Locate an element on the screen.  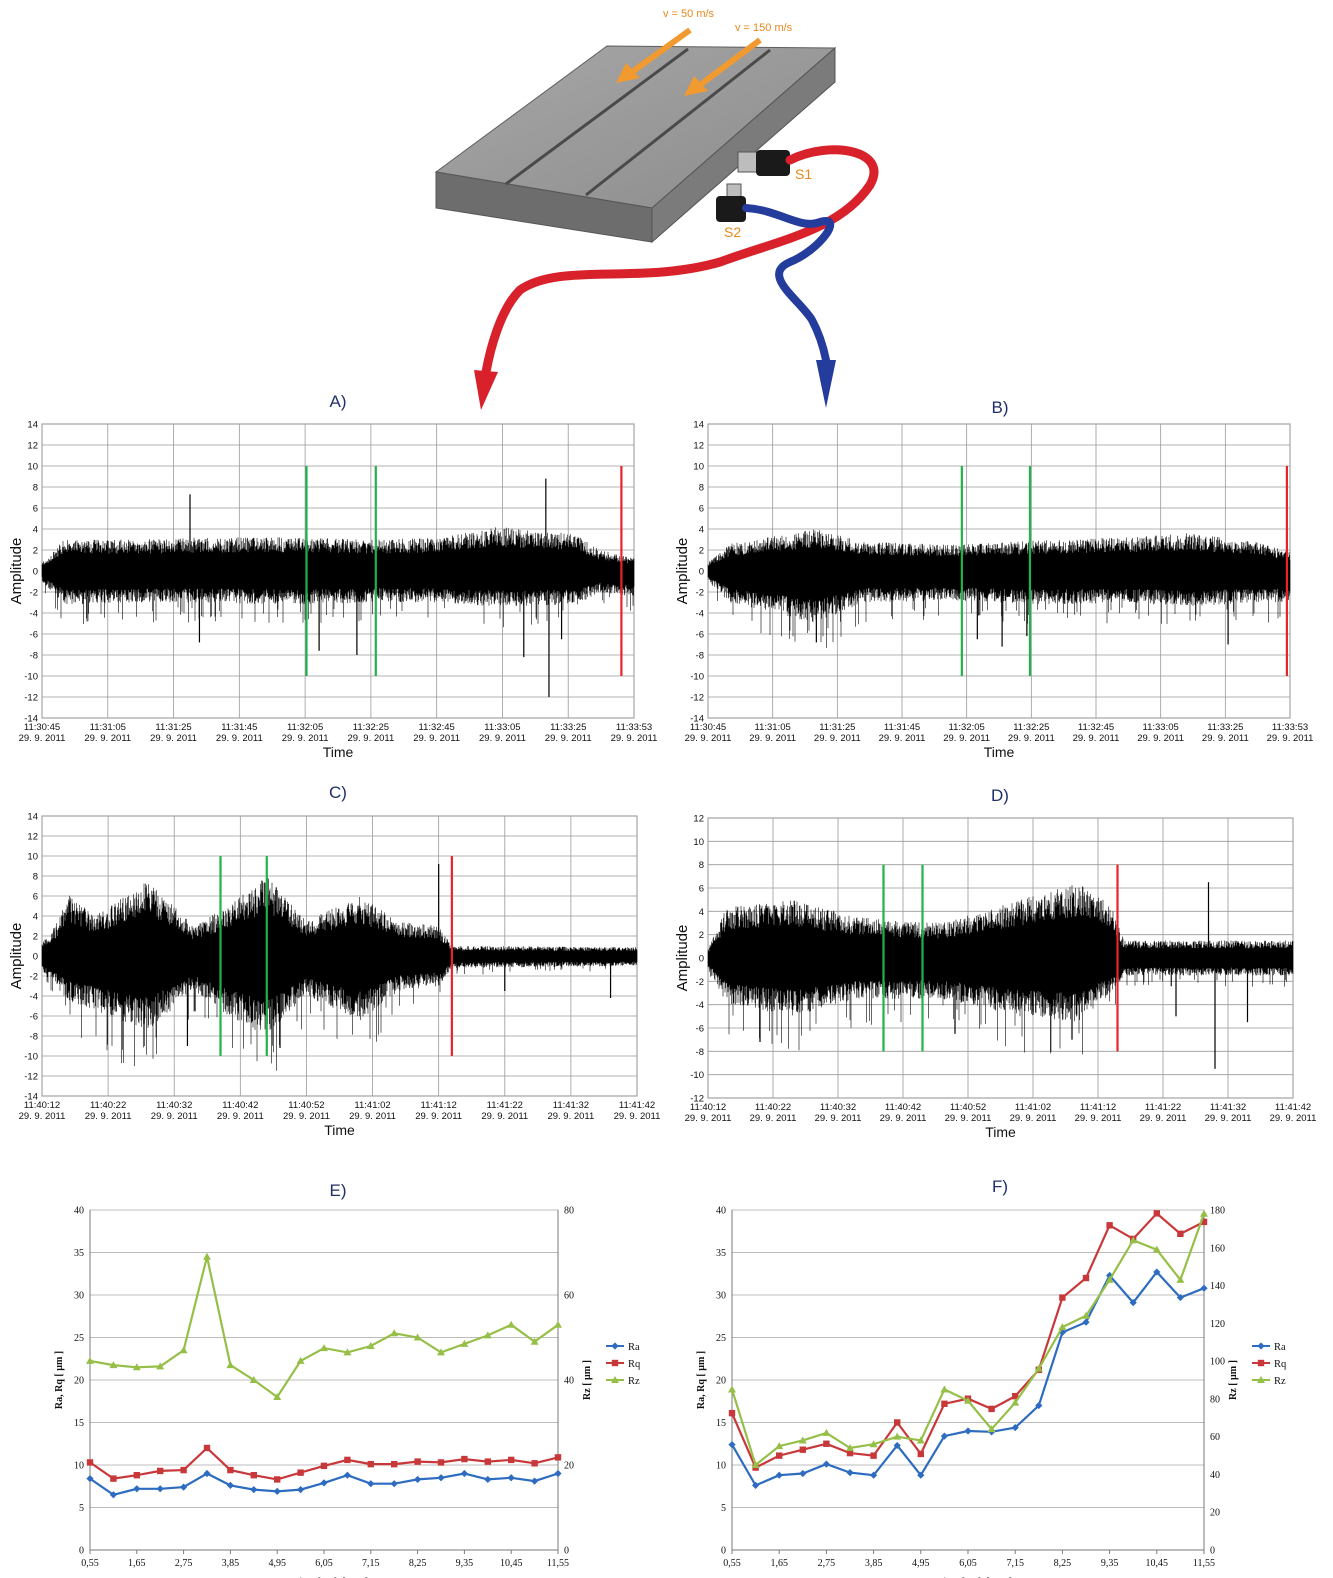
y-tick-label: 12 is located at coordinates (698, 819).